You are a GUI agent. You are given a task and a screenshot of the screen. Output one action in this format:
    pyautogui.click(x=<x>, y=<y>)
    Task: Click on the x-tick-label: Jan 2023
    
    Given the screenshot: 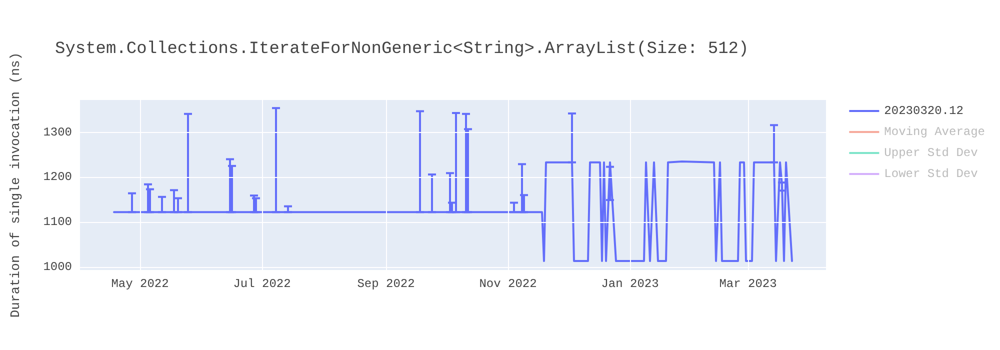 What is the action you would take?
    pyautogui.click(x=630, y=284)
    